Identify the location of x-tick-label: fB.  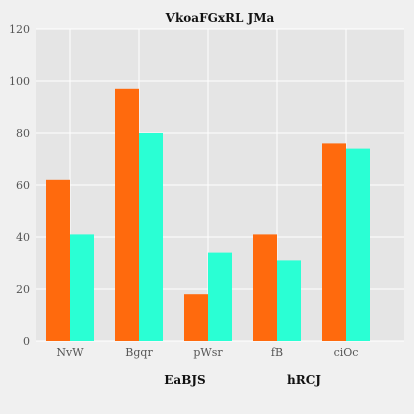
(277, 352).